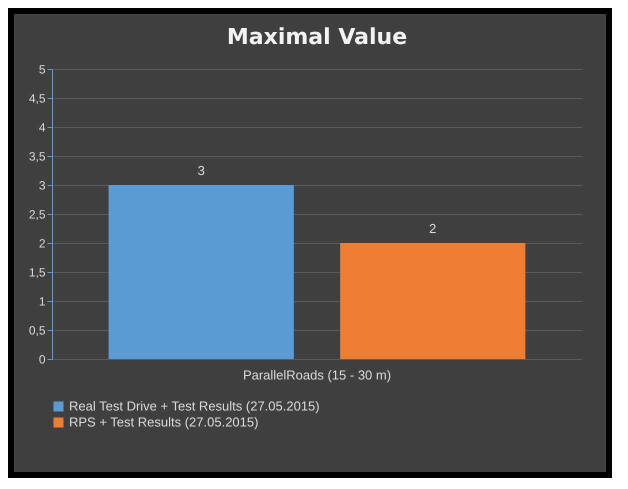 This screenshot has width=628, height=489. What do you see at coordinates (42, 359) in the screenshot?
I see `y-tick-label: 0` at bounding box center [42, 359].